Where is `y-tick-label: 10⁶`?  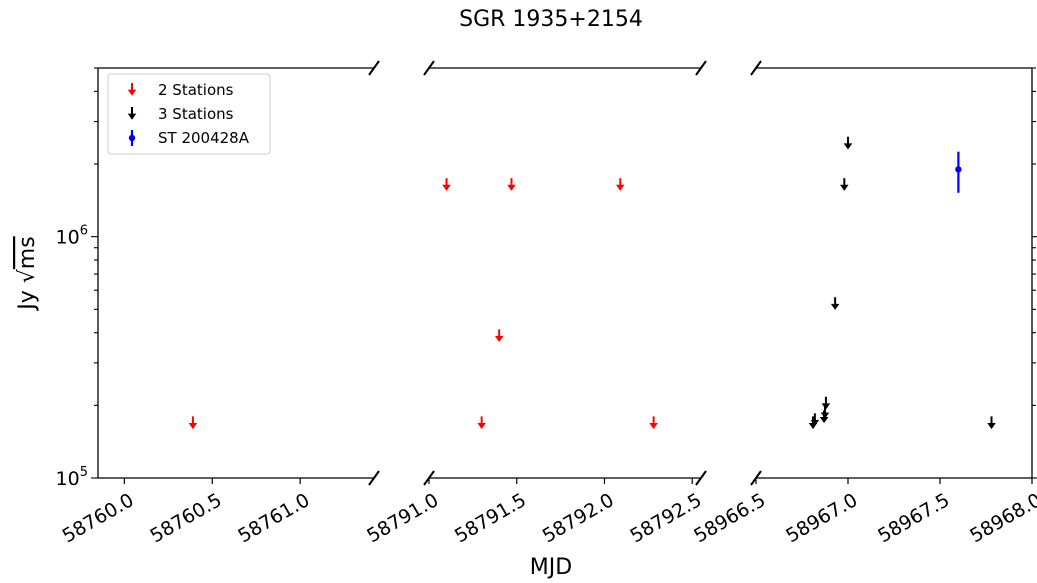
y-tick-label: 10⁶ is located at coordinates (72, 236).